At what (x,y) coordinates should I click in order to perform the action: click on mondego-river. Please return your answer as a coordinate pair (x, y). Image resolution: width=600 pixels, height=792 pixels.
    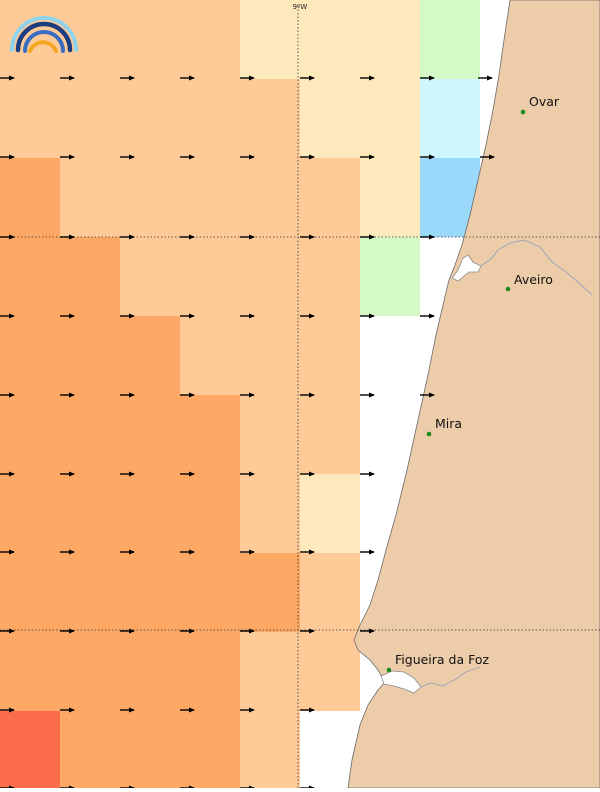
    Looking at the image, I should click on (450, 677).